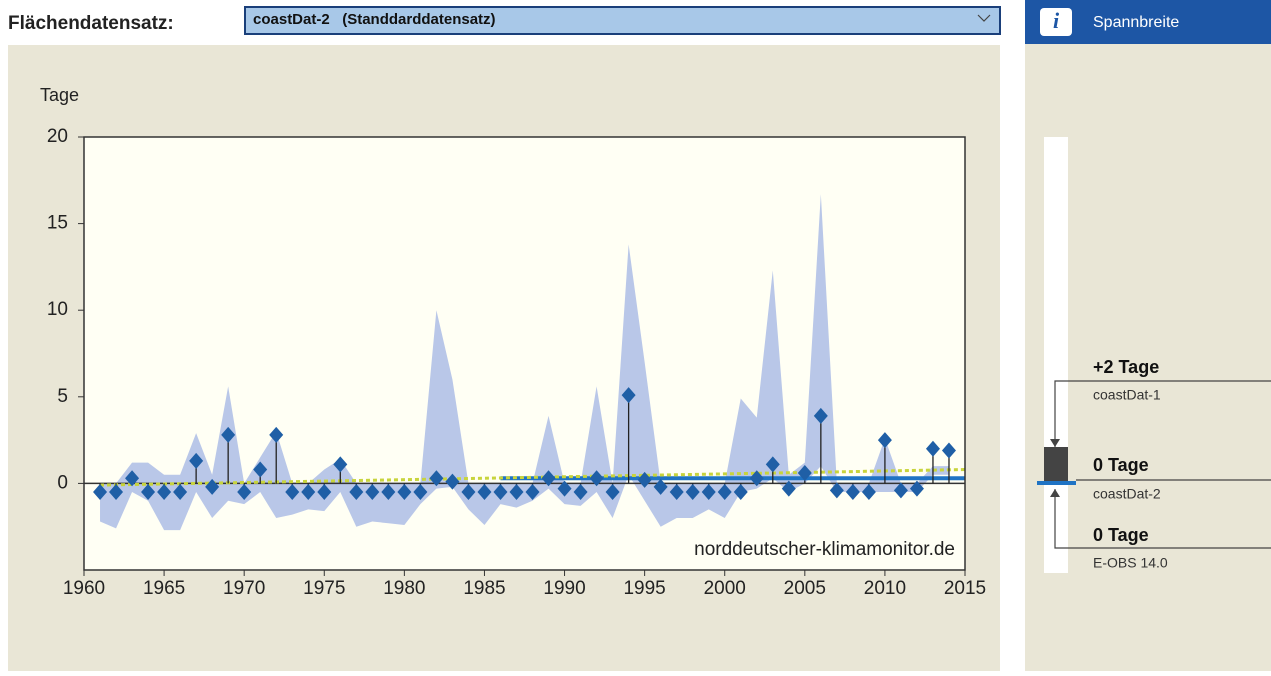 This screenshot has height=676, width=1271. Describe the element at coordinates (59, 95) in the screenshot. I see `y-axis-title: Tage` at that location.